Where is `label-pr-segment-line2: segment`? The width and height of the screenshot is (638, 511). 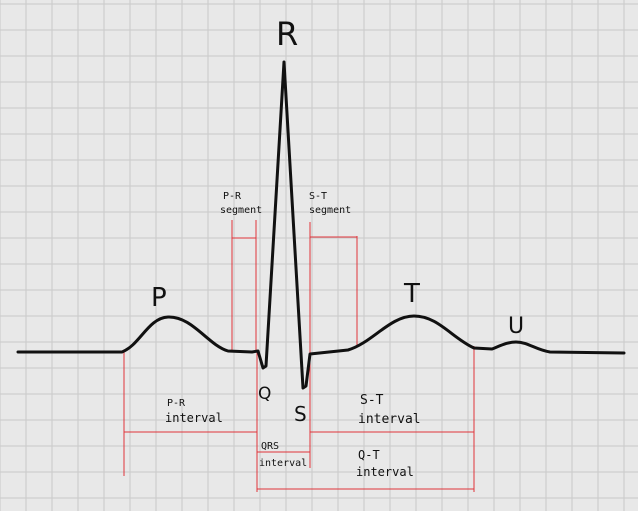 label-pr-segment-line2: segment is located at coordinates (241, 210).